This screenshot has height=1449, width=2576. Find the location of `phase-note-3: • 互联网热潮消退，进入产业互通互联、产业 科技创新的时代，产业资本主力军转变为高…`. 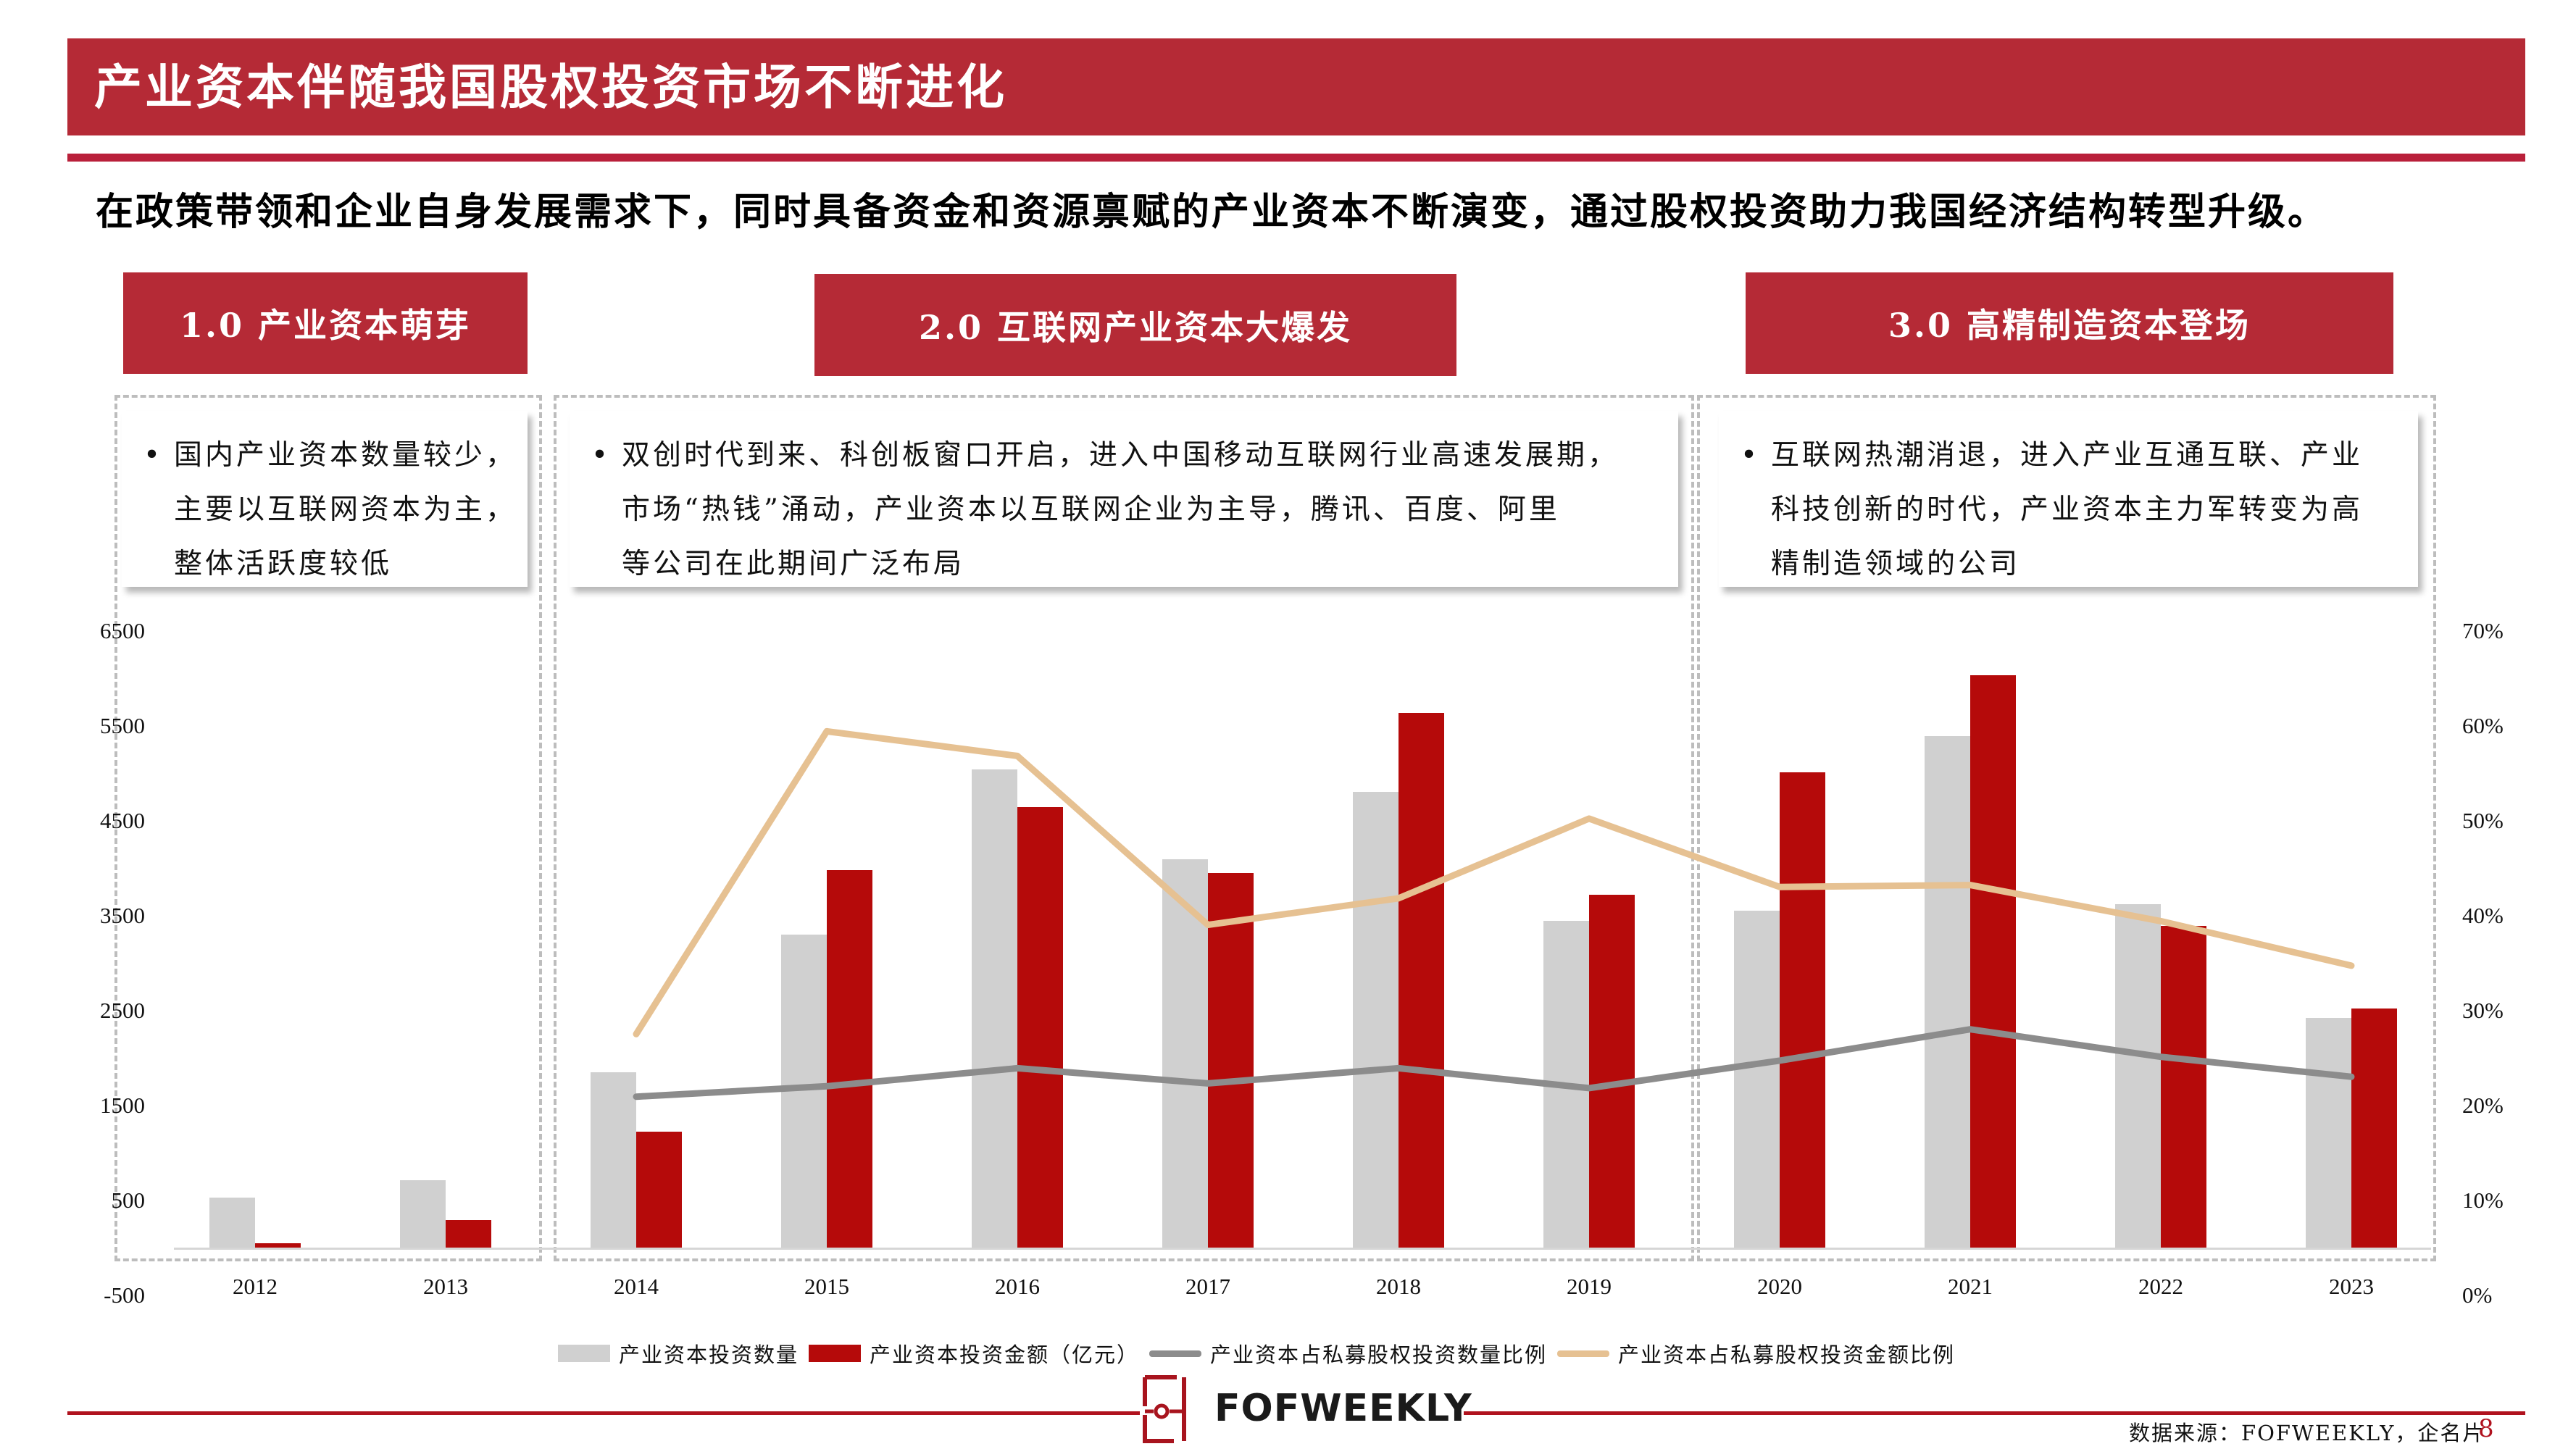

phase-note-3: • 互联网热潮消退，进入产业互通互联、产业 科技创新的时代，产业资本主力军转变为高… is located at coordinates (2068, 499).